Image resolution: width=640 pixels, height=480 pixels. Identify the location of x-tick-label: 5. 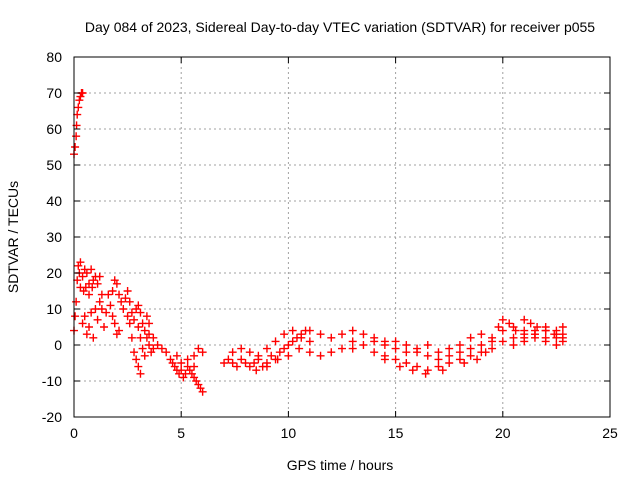
(181, 433).